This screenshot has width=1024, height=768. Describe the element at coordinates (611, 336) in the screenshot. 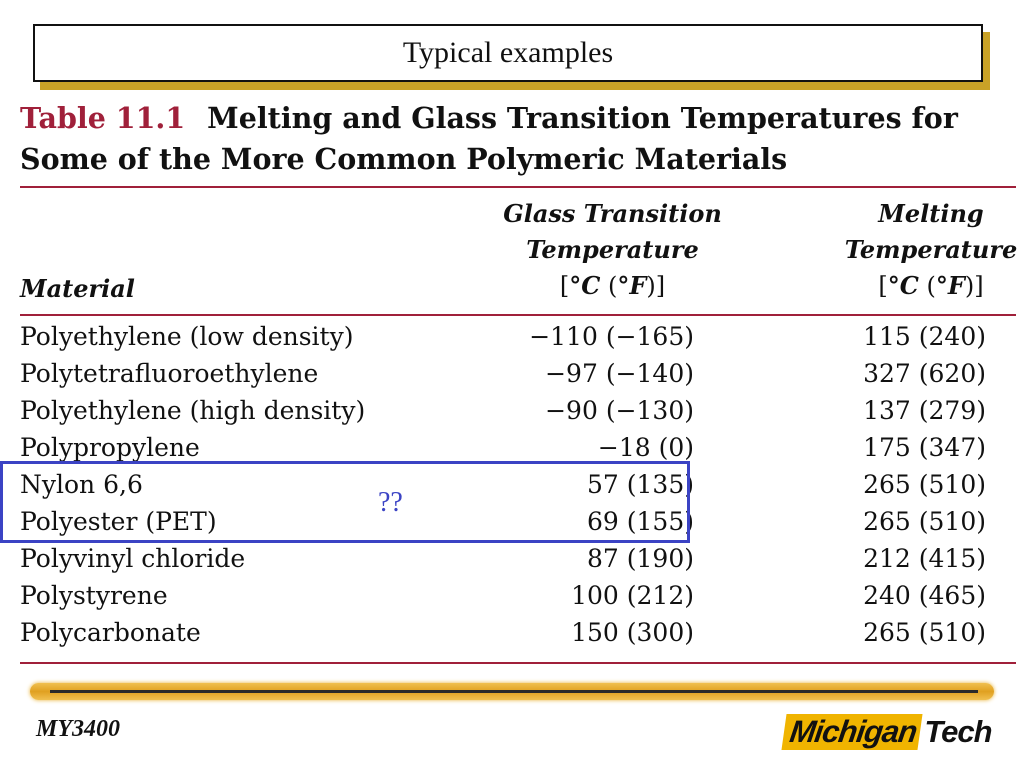

I see `glass-transition-cell: −110 (−165)` at that location.